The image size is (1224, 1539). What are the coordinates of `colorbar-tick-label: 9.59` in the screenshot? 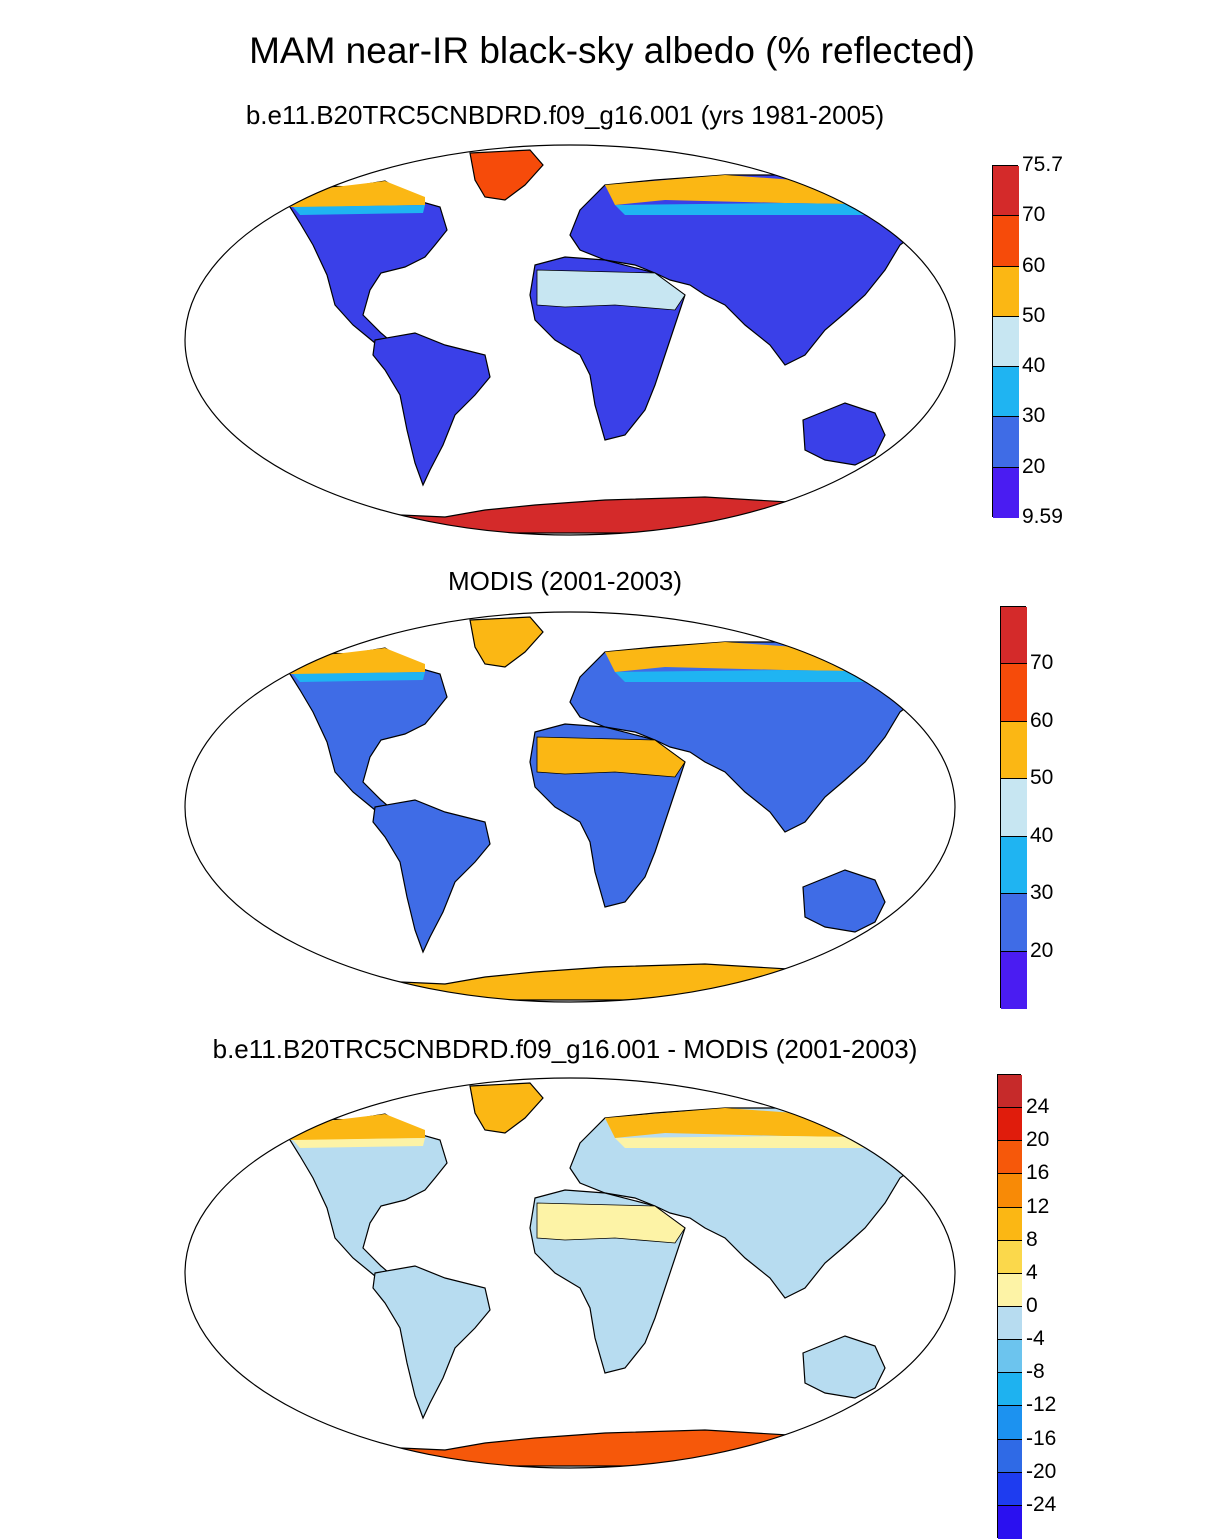 It's located at (1042, 516).